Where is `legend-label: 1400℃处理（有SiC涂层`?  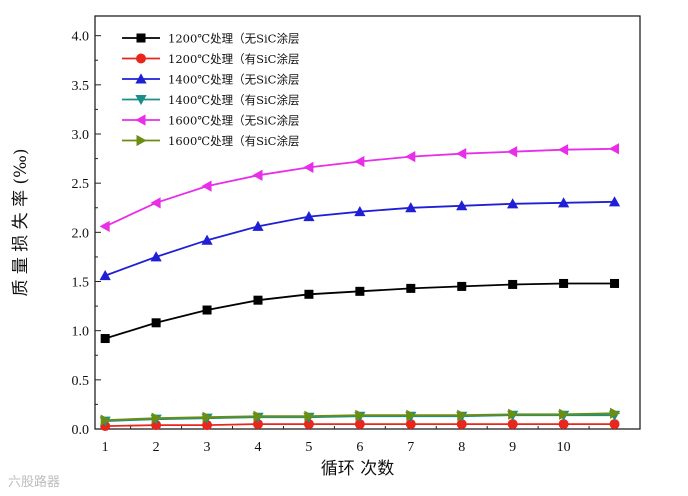
legend-label: 1400℃处理（有SiC涂层 is located at coordinates (234, 100).